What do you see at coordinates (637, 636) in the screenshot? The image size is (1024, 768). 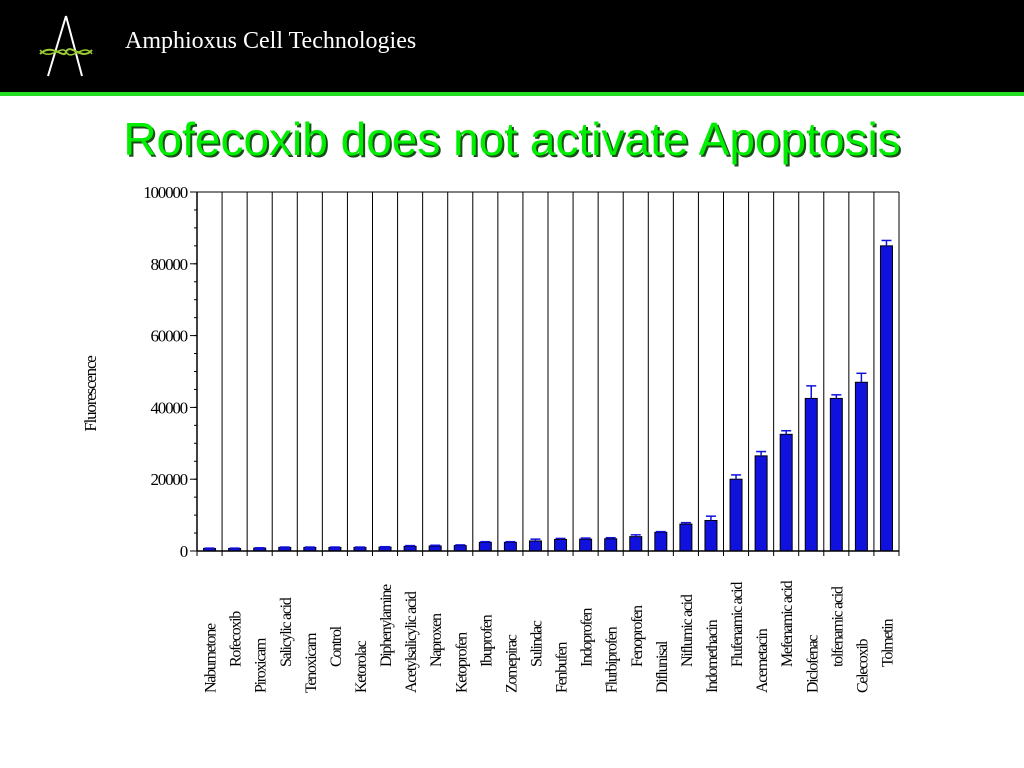 I see `x-tick-label: Fenoprofen` at bounding box center [637, 636].